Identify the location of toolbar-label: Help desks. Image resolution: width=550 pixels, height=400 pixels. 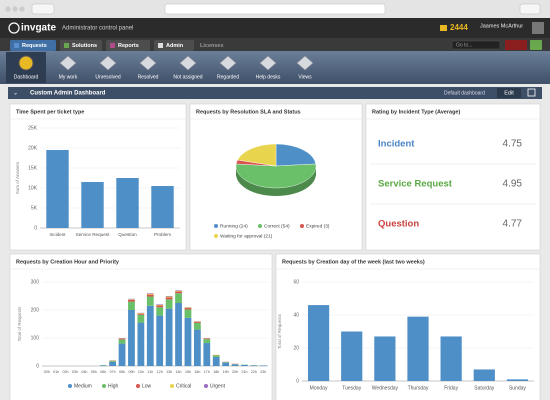
(268, 77).